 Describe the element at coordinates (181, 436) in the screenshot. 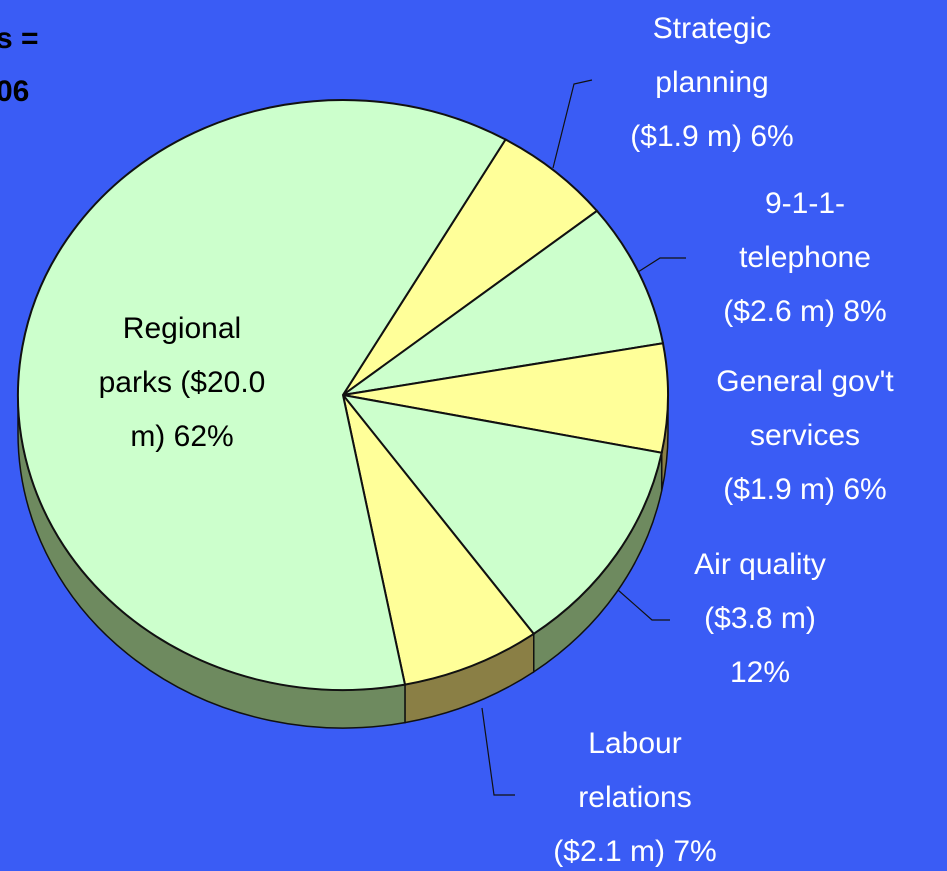

I see `data-label: m) 62%` at that location.